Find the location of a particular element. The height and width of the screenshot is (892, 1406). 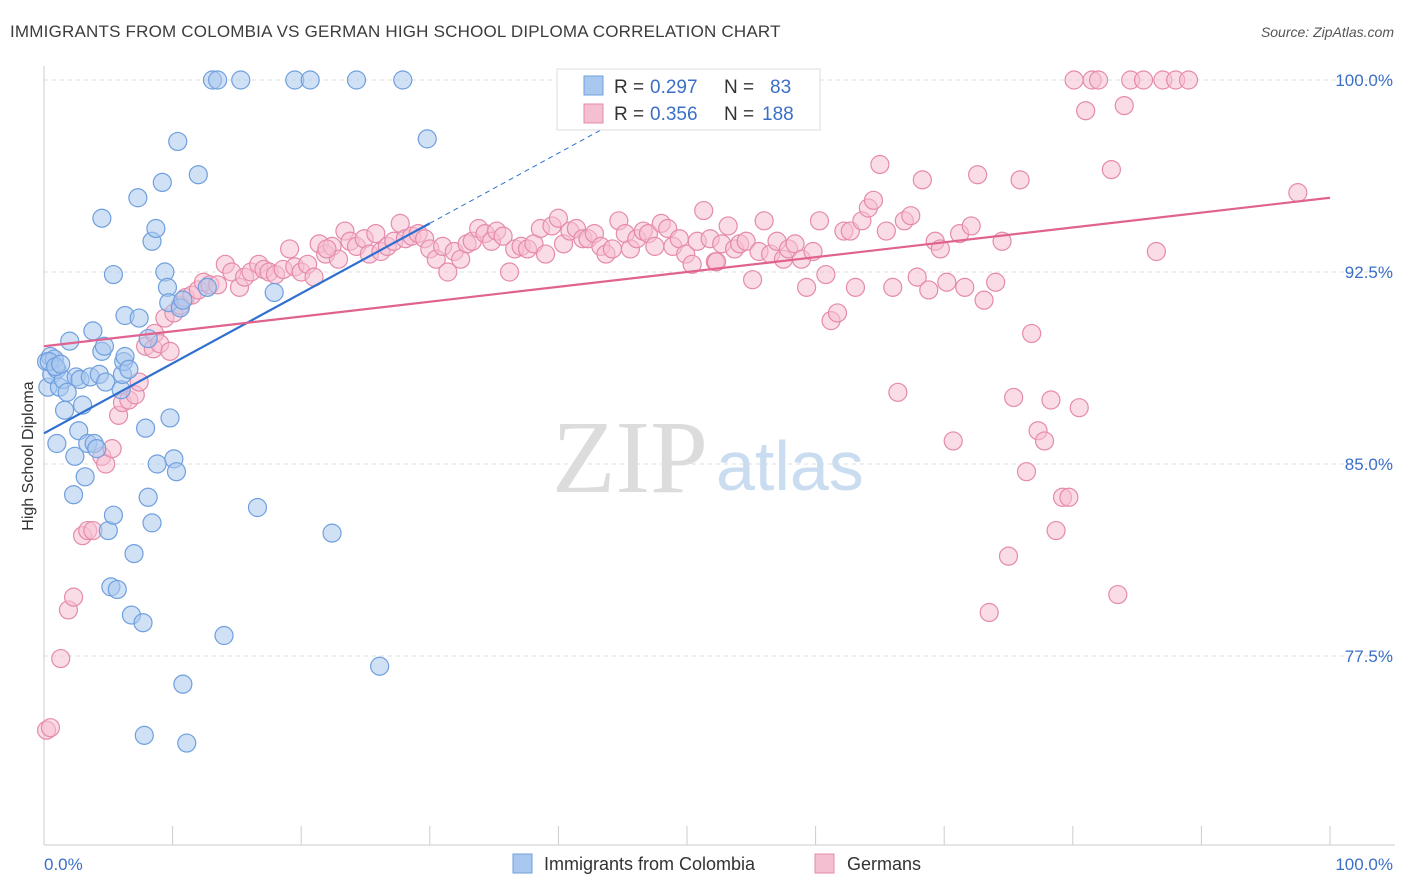

legend-swatch-germans is located at coordinates (593, 113).